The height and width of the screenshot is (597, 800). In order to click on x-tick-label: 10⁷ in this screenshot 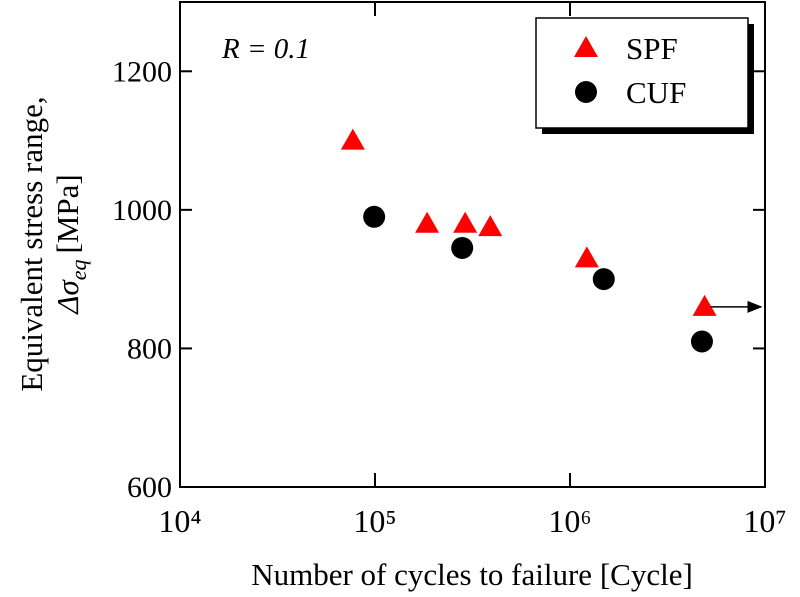, I will do `click(764, 521)`.